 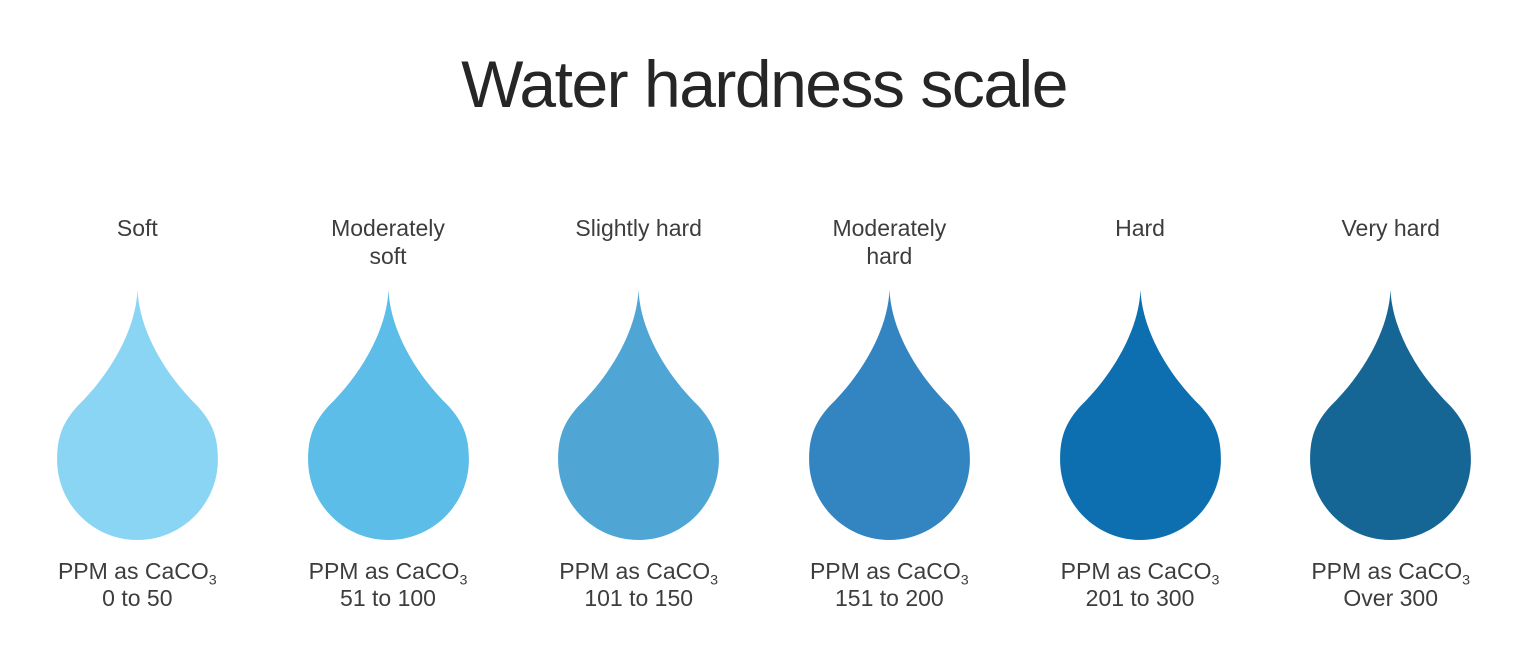 I want to click on hardness-level-hard: Hard PPM as CaCO3 201 to 300, so click(x=1140, y=413).